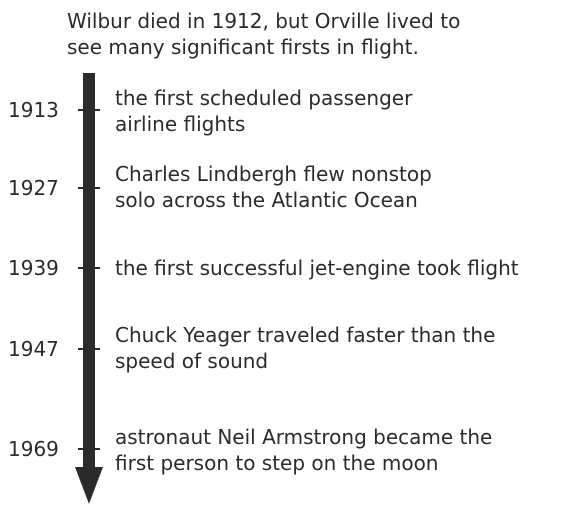 The width and height of the screenshot is (578, 516). I want to click on year-label-1947: 1947, so click(33, 349).